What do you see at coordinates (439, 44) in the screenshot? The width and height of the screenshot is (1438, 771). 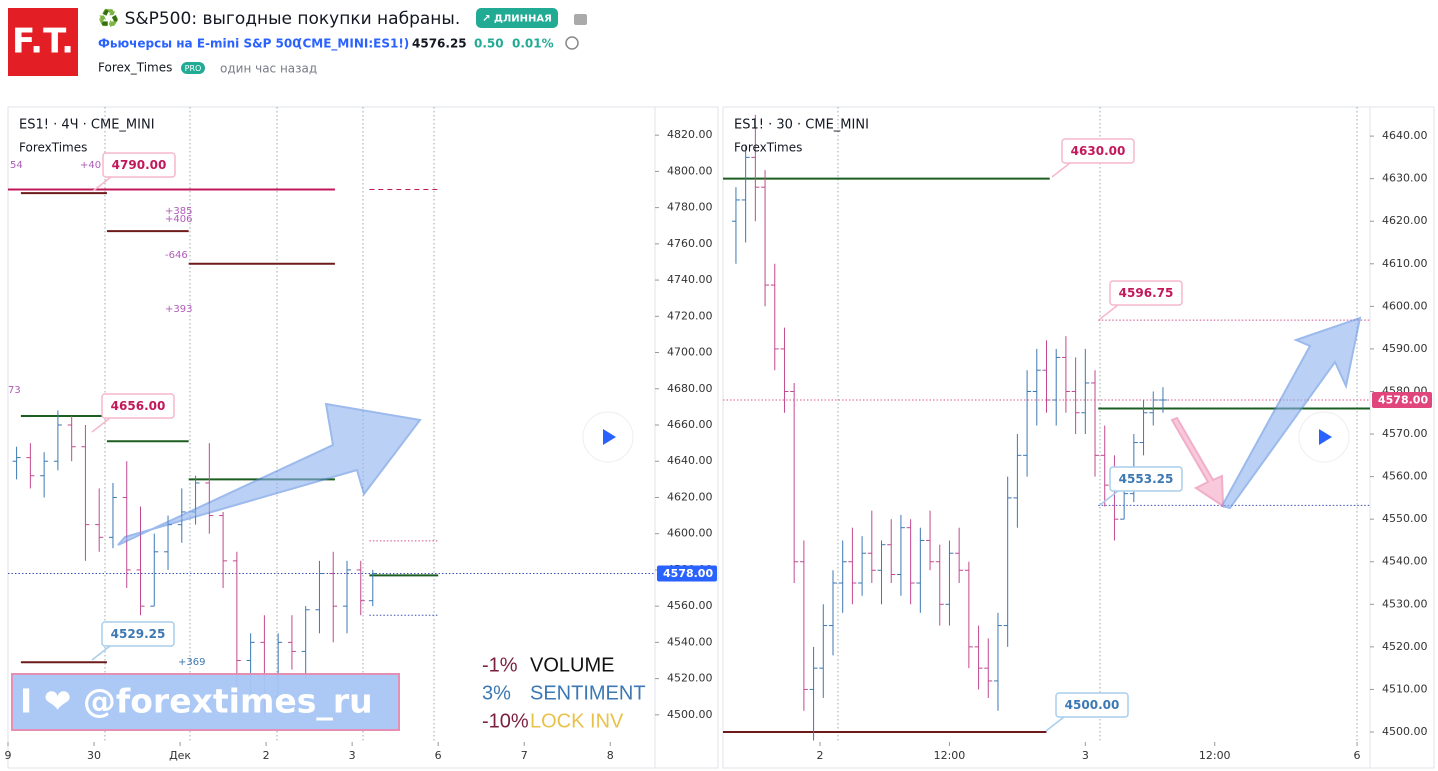 I see `price: 4576.25` at bounding box center [439, 44].